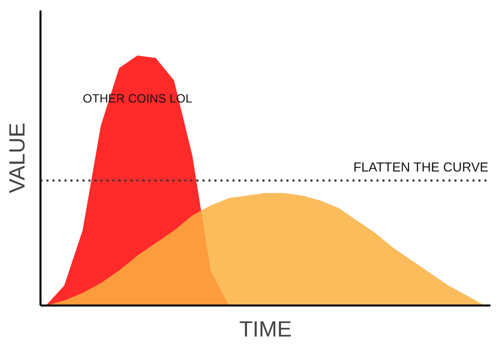 This screenshot has width=500, height=350. What do you see at coordinates (421, 167) in the screenshot?
I see `ref-line-label: FLATTEN THE CURVE` at bounding box center [421, 167].